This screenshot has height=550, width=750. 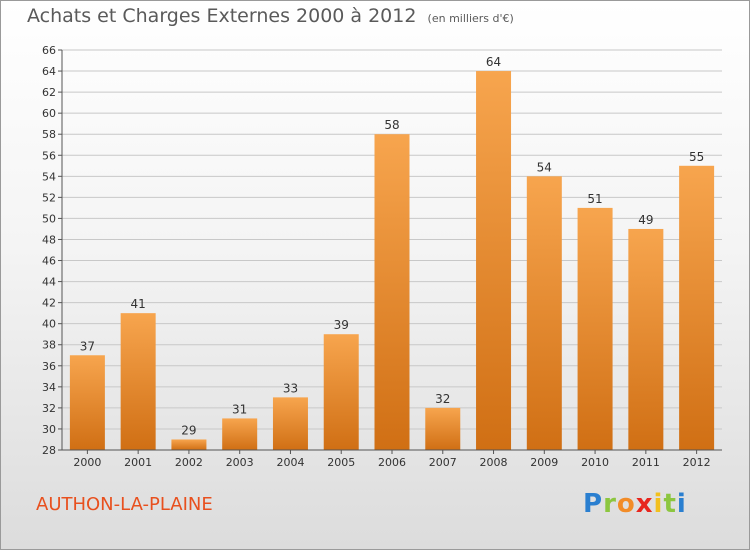 What do you see at coordinates (341, 462) in the screenshot?
I see `x-tick-label: 2005` at bounding box center [341, 462].